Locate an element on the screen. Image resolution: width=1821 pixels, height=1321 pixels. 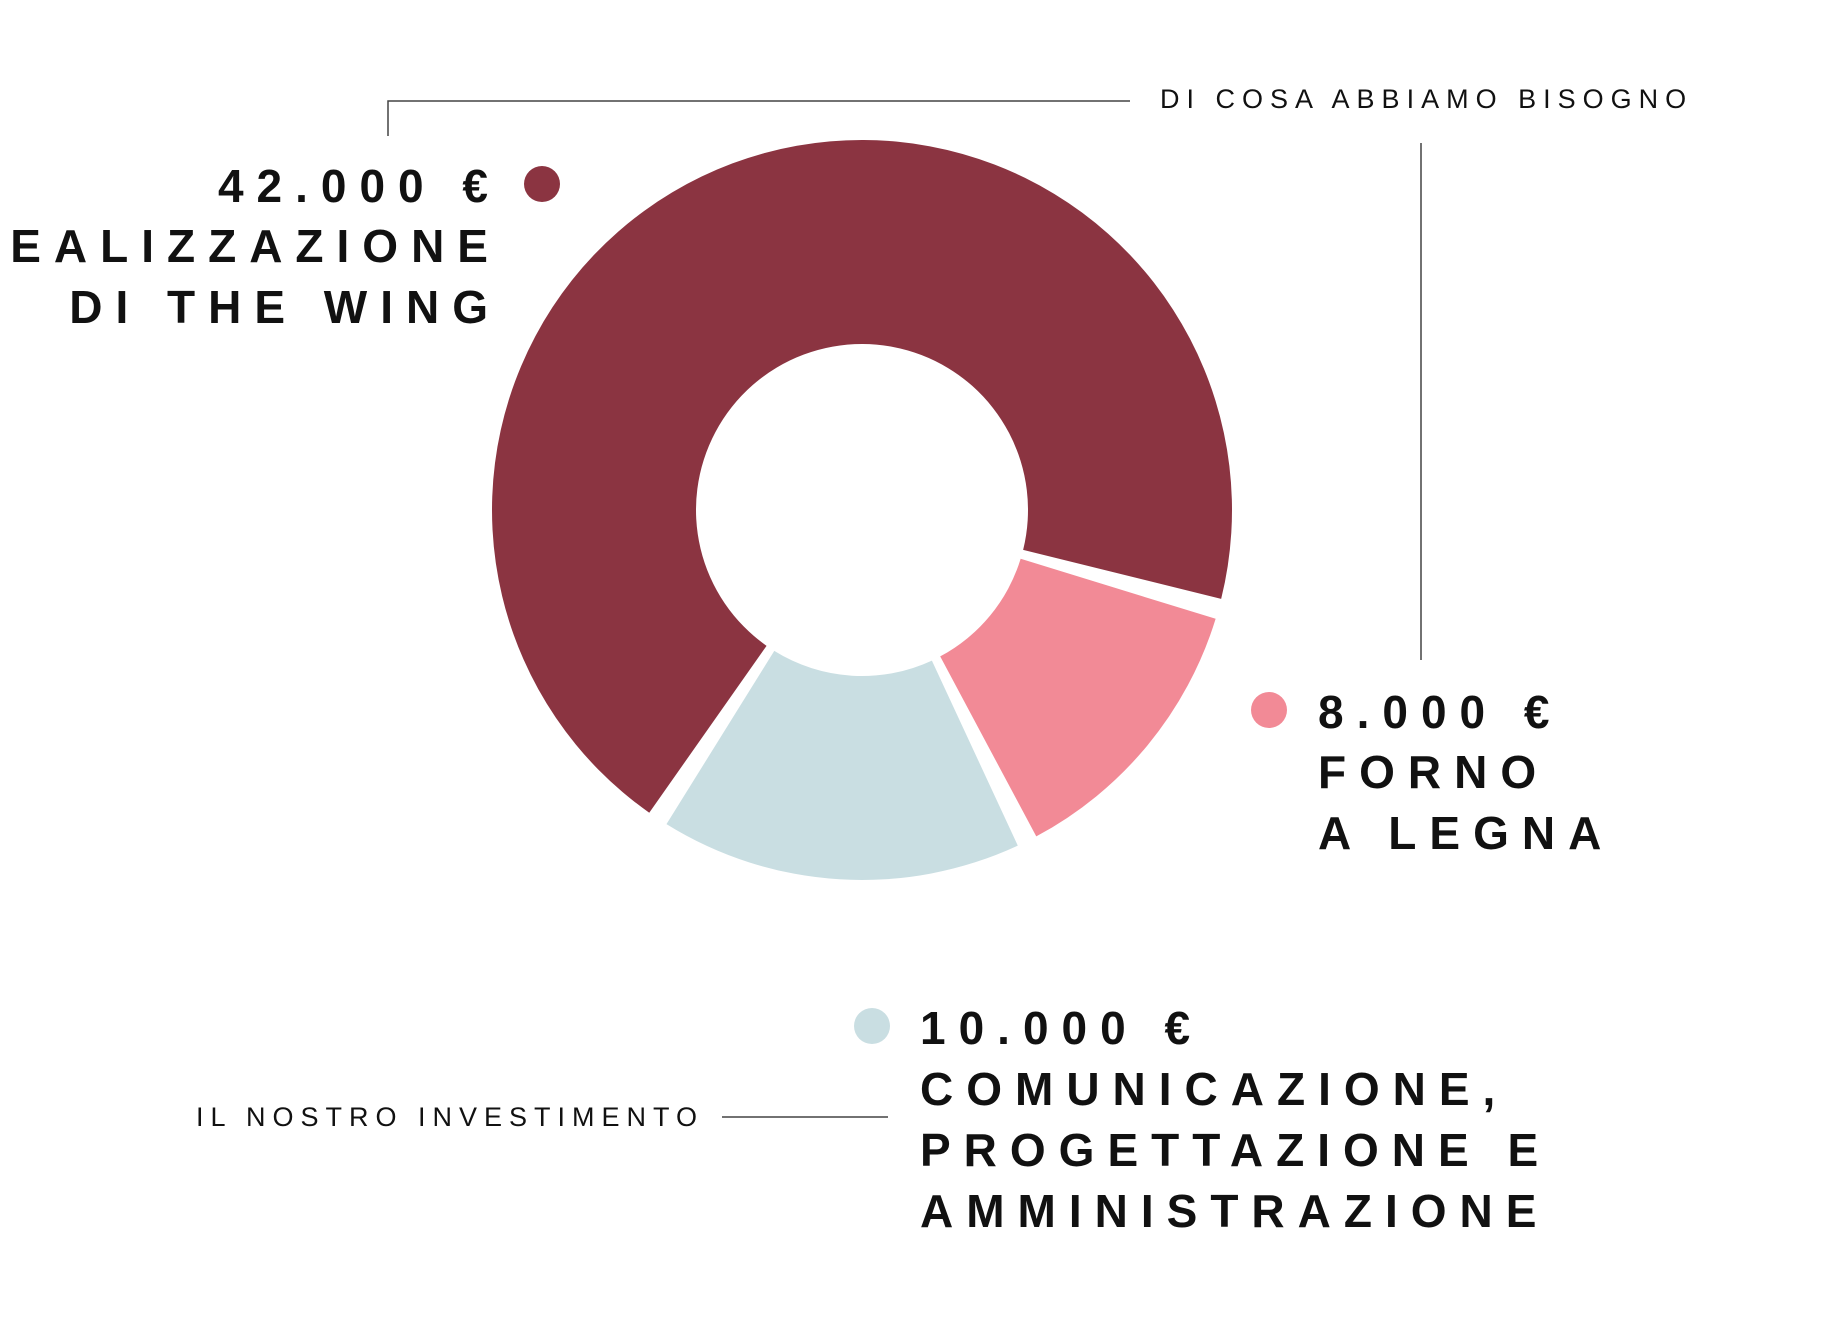
slice-label-realizzazione-line1: REALIZZAZIONE is located at coordinates (250, 246).